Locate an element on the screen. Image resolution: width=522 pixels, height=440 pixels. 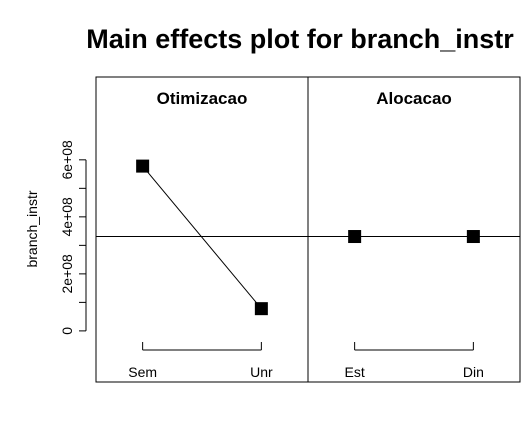
category-label: Est is located at coordinates (355, 372).